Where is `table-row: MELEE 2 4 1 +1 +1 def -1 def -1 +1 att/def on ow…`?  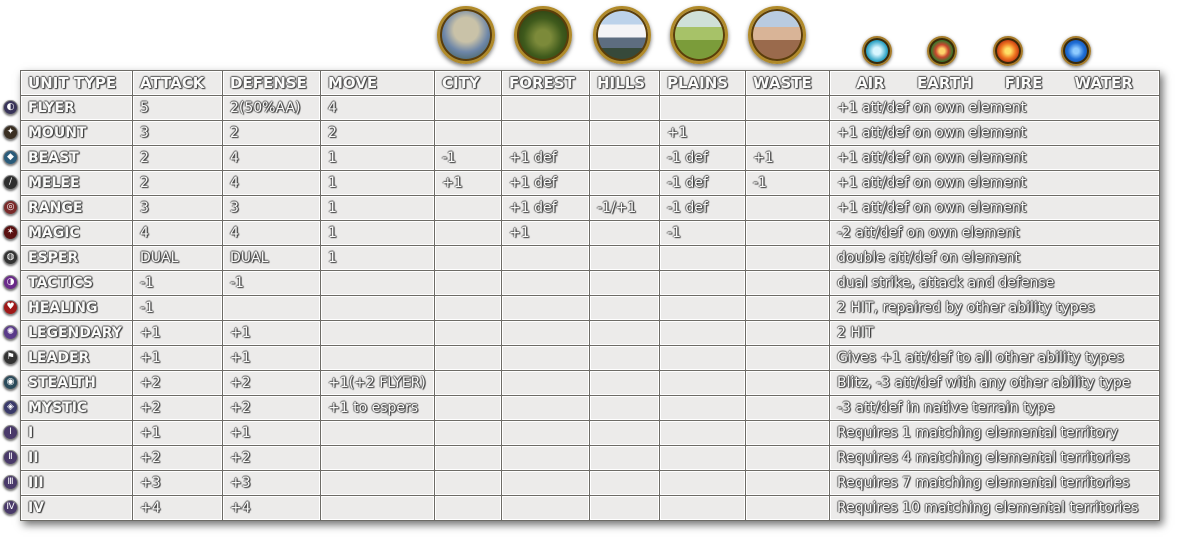
table-row: MELEE 2 4 1 +1 +1 def -1 def -1 +1 att/def on ow… is located at coordinates (590, 183).